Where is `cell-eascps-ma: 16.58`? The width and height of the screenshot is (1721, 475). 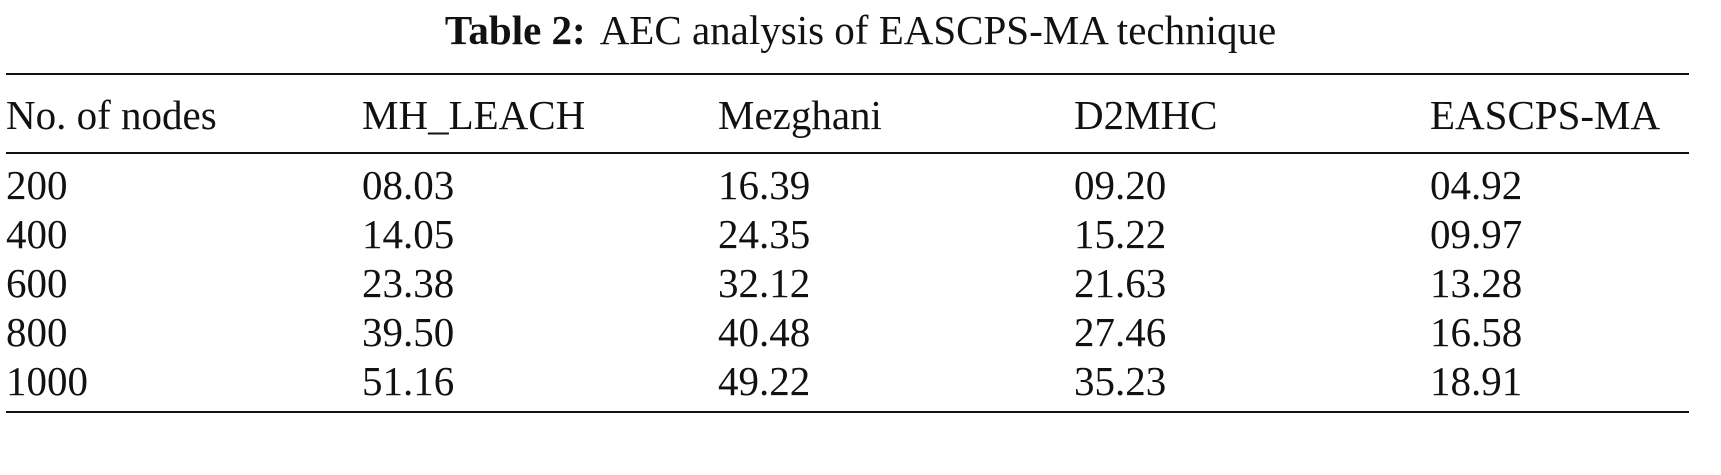 cell-eascps-ma: 16.58 is located at coordinates (1476, 331).